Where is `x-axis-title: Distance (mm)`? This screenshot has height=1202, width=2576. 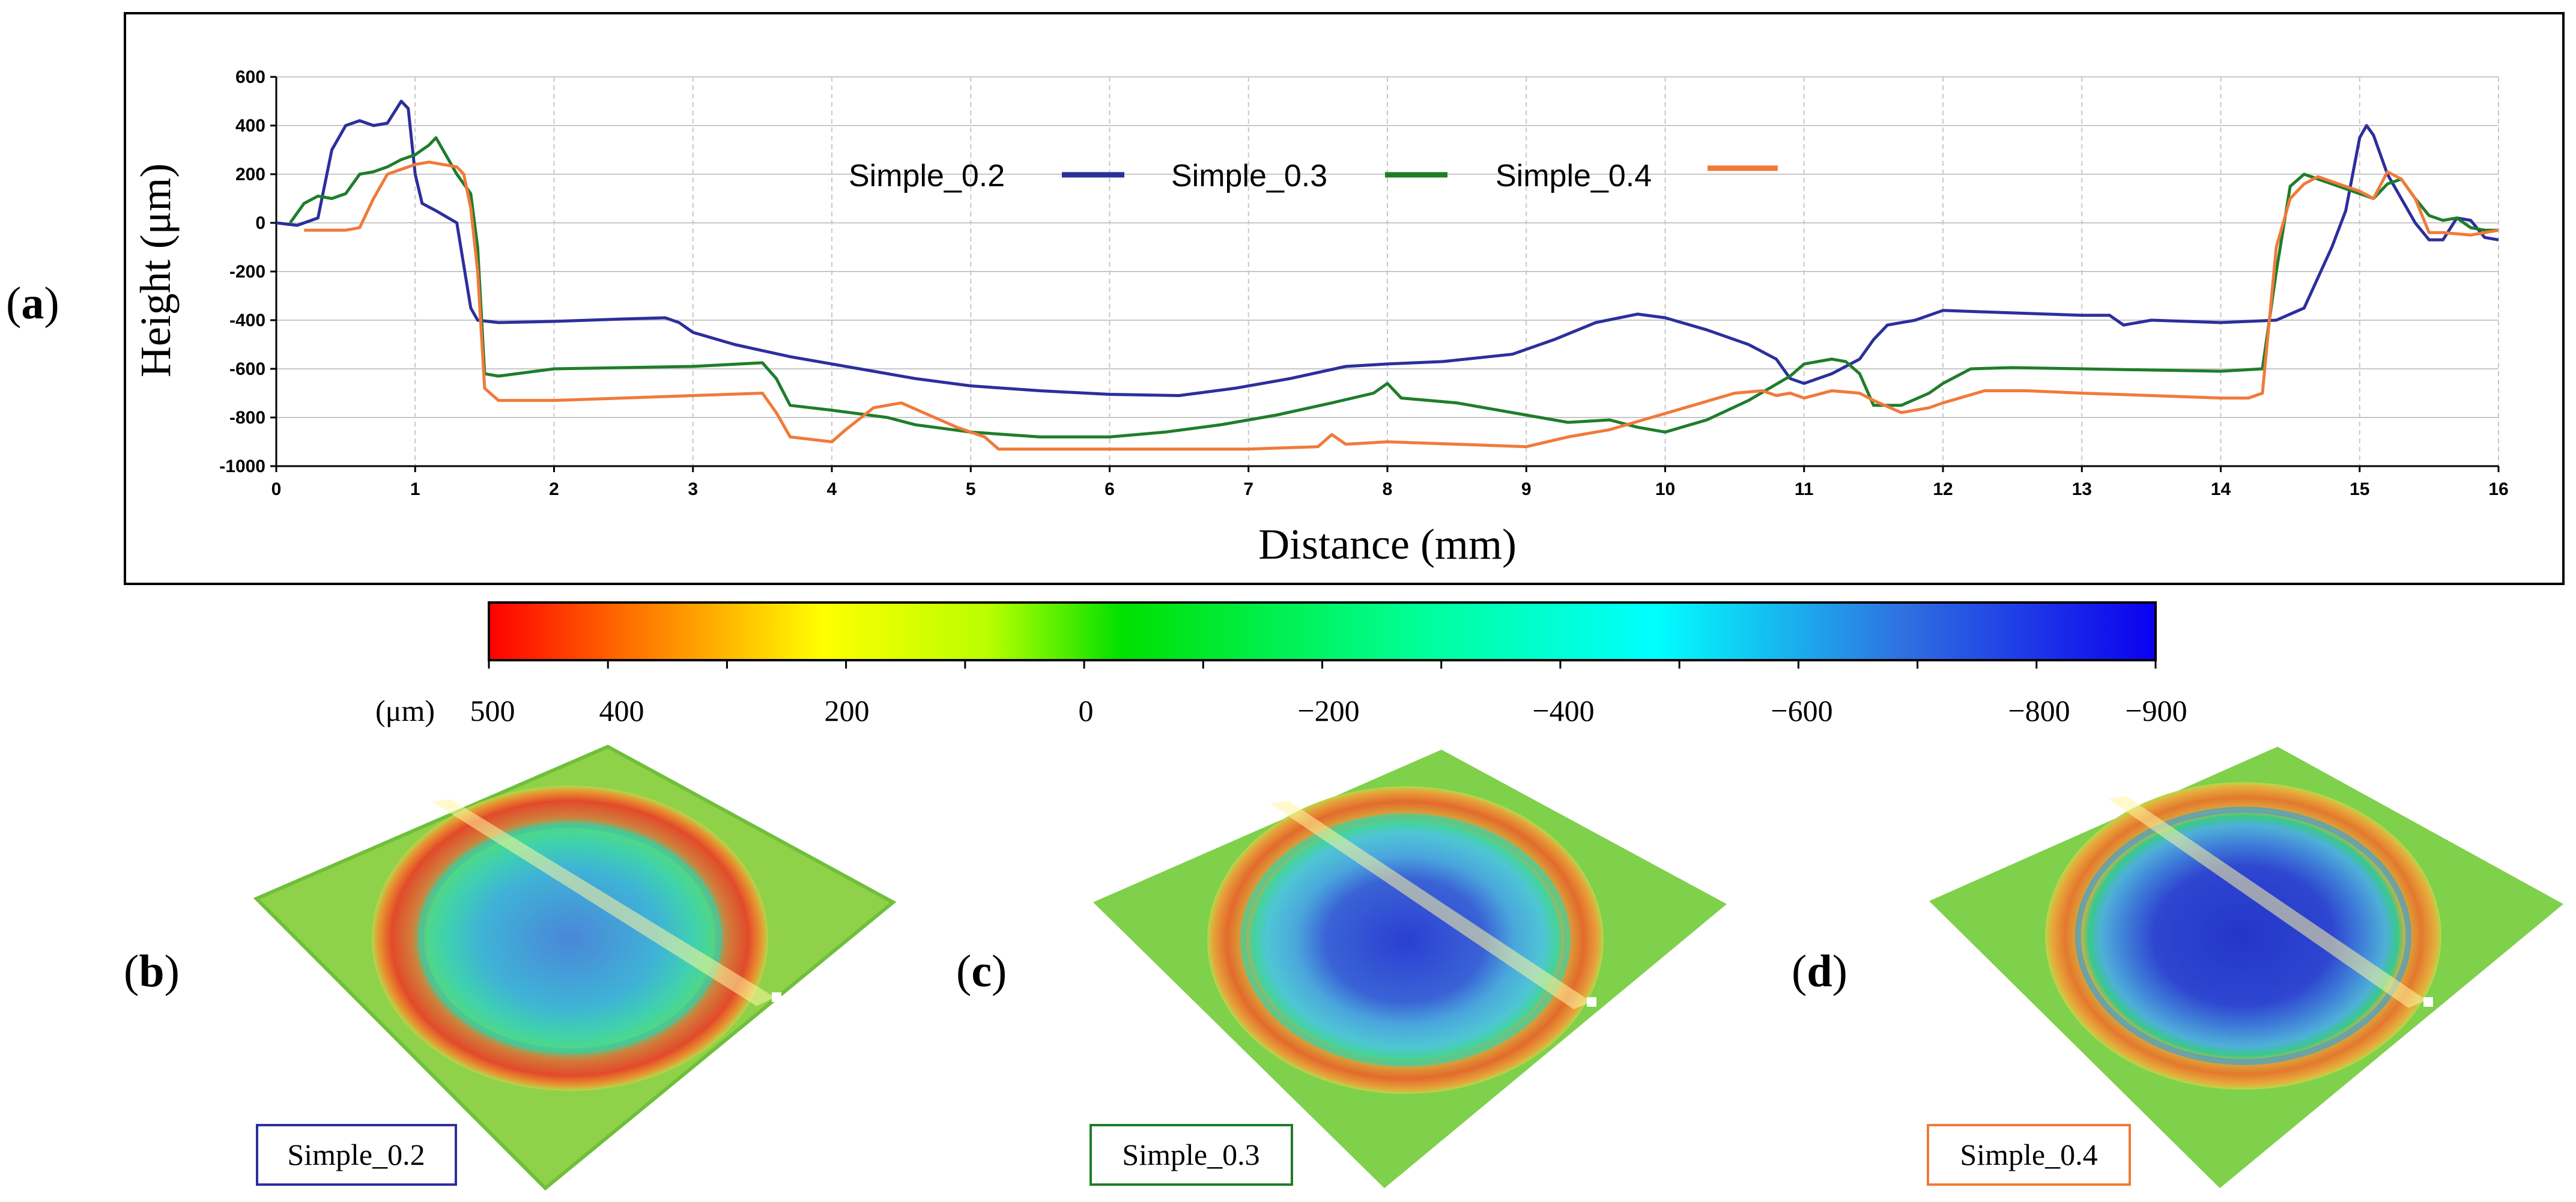
x-axis-title: Distance (mm) is located at coordinates (1387, 544).